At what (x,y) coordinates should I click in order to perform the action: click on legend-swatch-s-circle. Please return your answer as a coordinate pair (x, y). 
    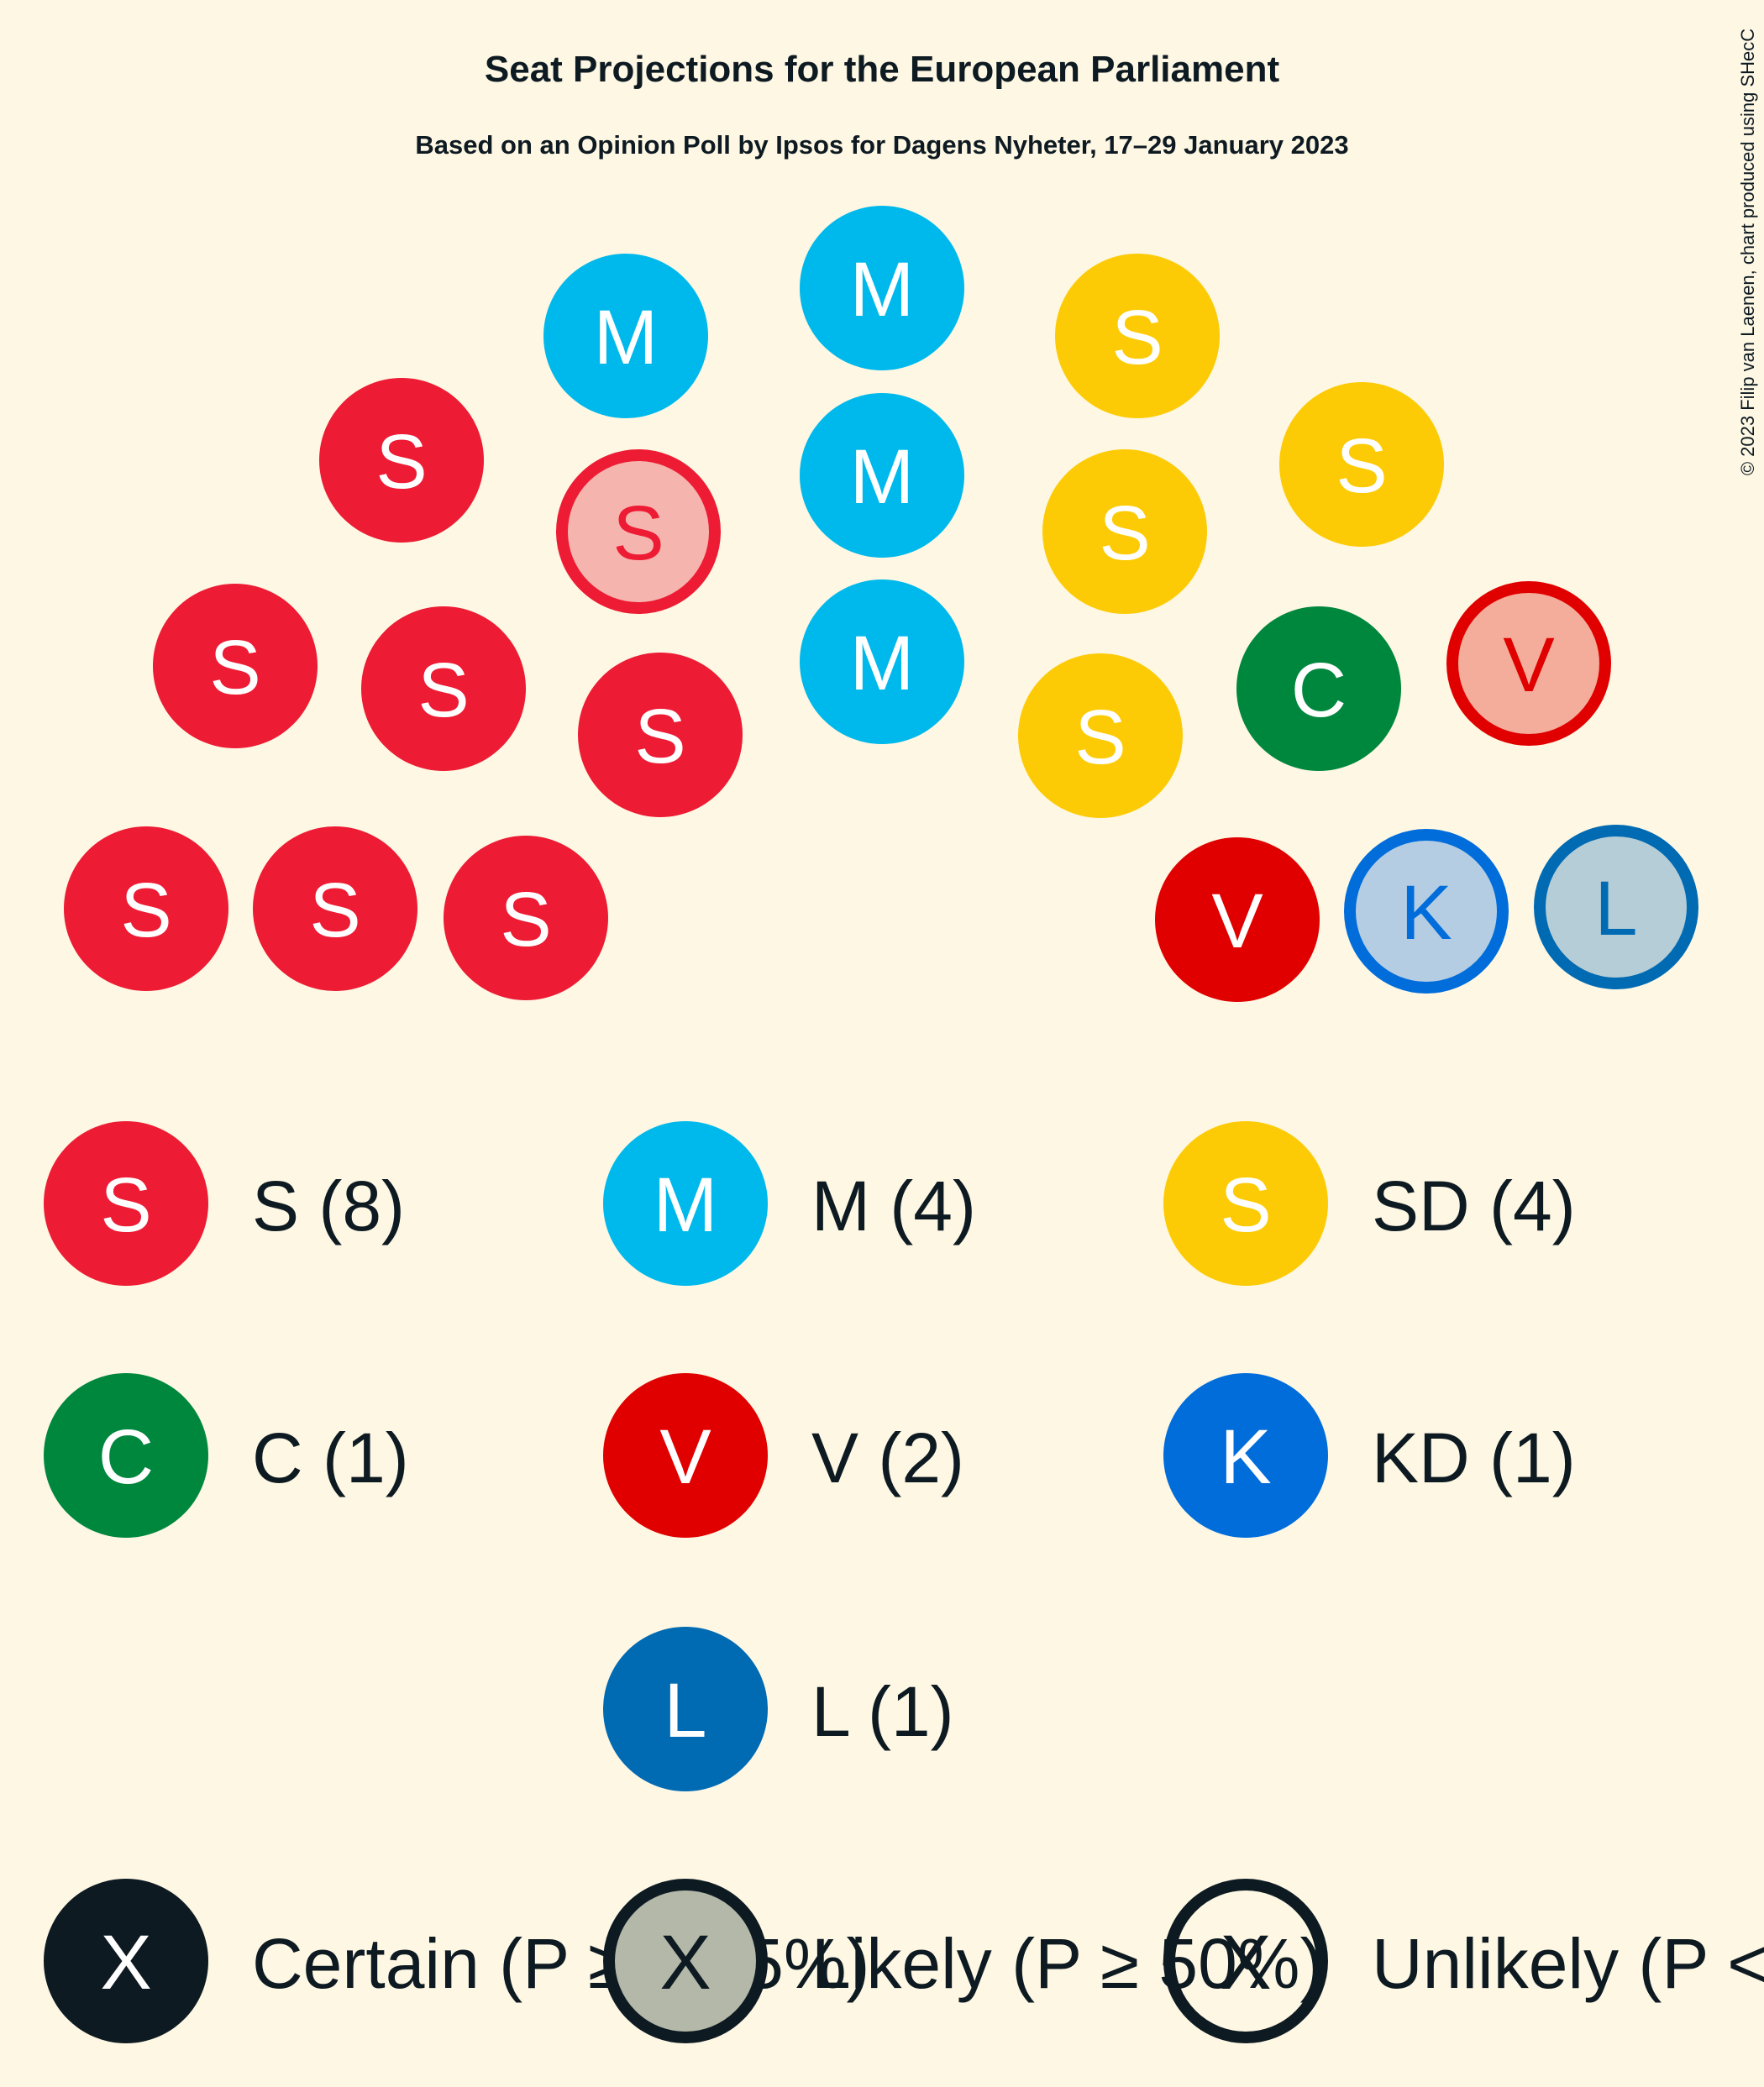
    Looking at the image, I should click on (126, 1203).